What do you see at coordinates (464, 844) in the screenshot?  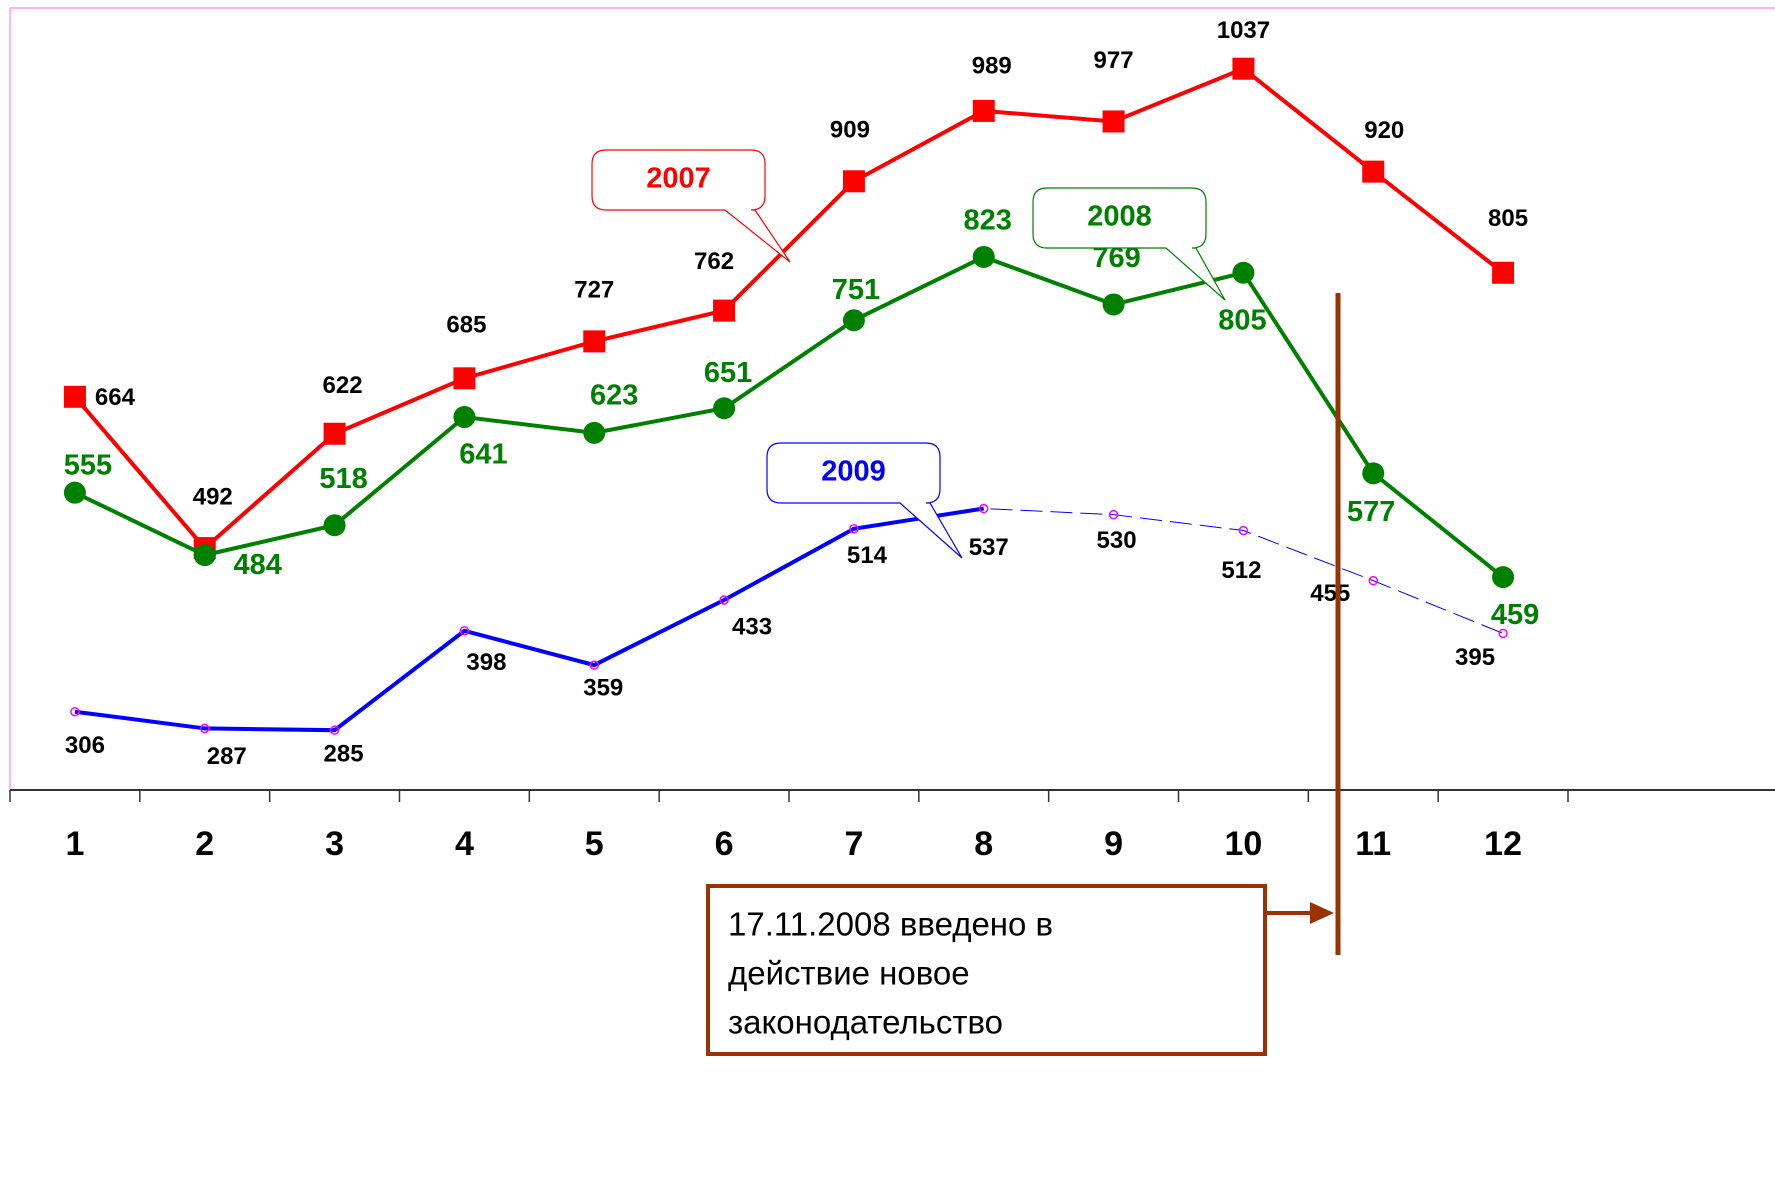 I see `x-tick-label: 4` at bounding box center [464, 844].